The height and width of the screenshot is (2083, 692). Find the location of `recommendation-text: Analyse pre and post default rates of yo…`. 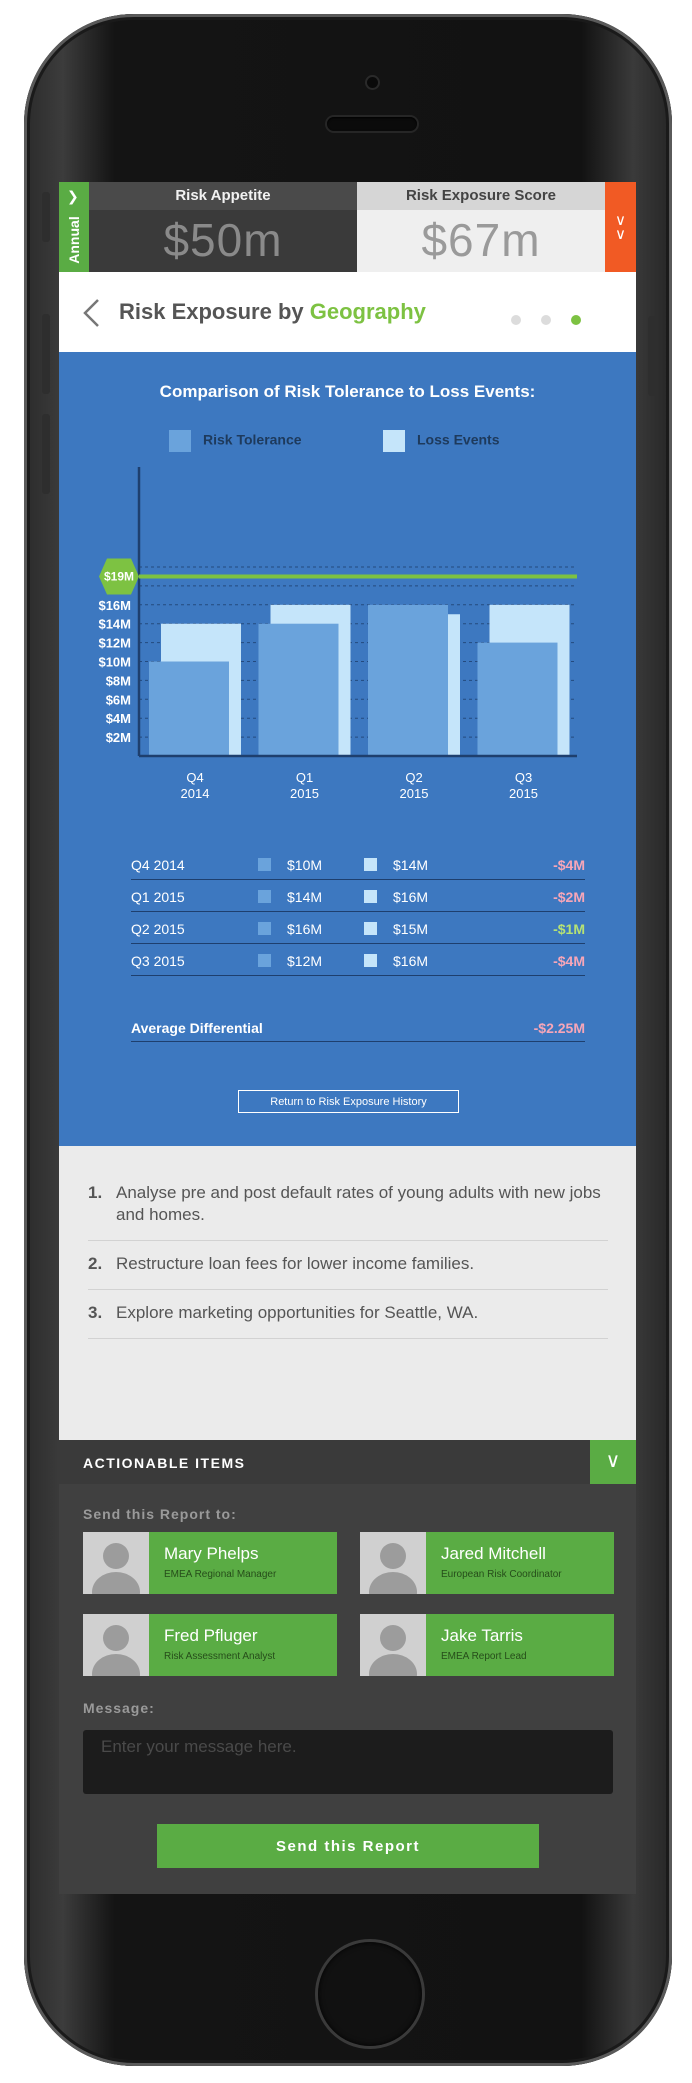

recommendation-text: Analyse pre and post default rates of yo… is located at coordinates (358, 1203).